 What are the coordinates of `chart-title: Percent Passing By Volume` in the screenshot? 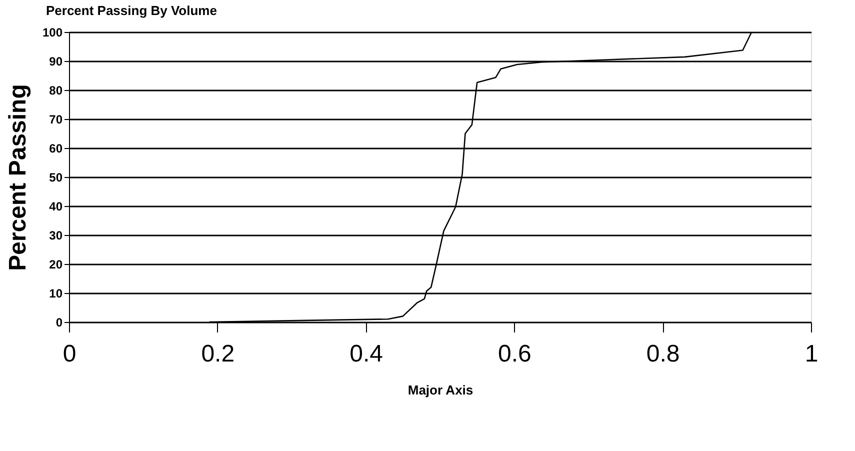 It's located at (131, 10).